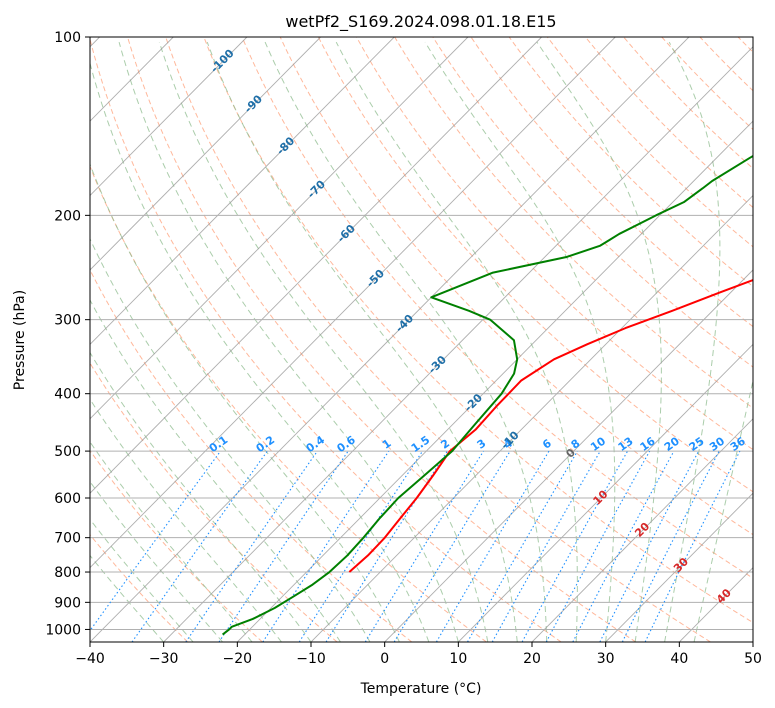 Image resolution: width=775 pixels, height=708 pixels. I want to click on y-tick-label: 100, so click(67, 38).